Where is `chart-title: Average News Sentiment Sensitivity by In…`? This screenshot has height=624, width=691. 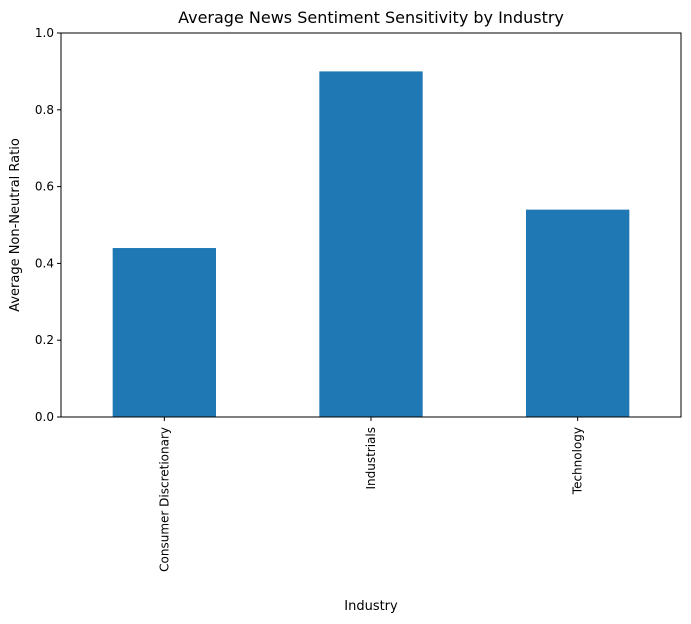
chart-title: Average News Sentiment Sensitivity by In… is located at coordinates (371, 17).